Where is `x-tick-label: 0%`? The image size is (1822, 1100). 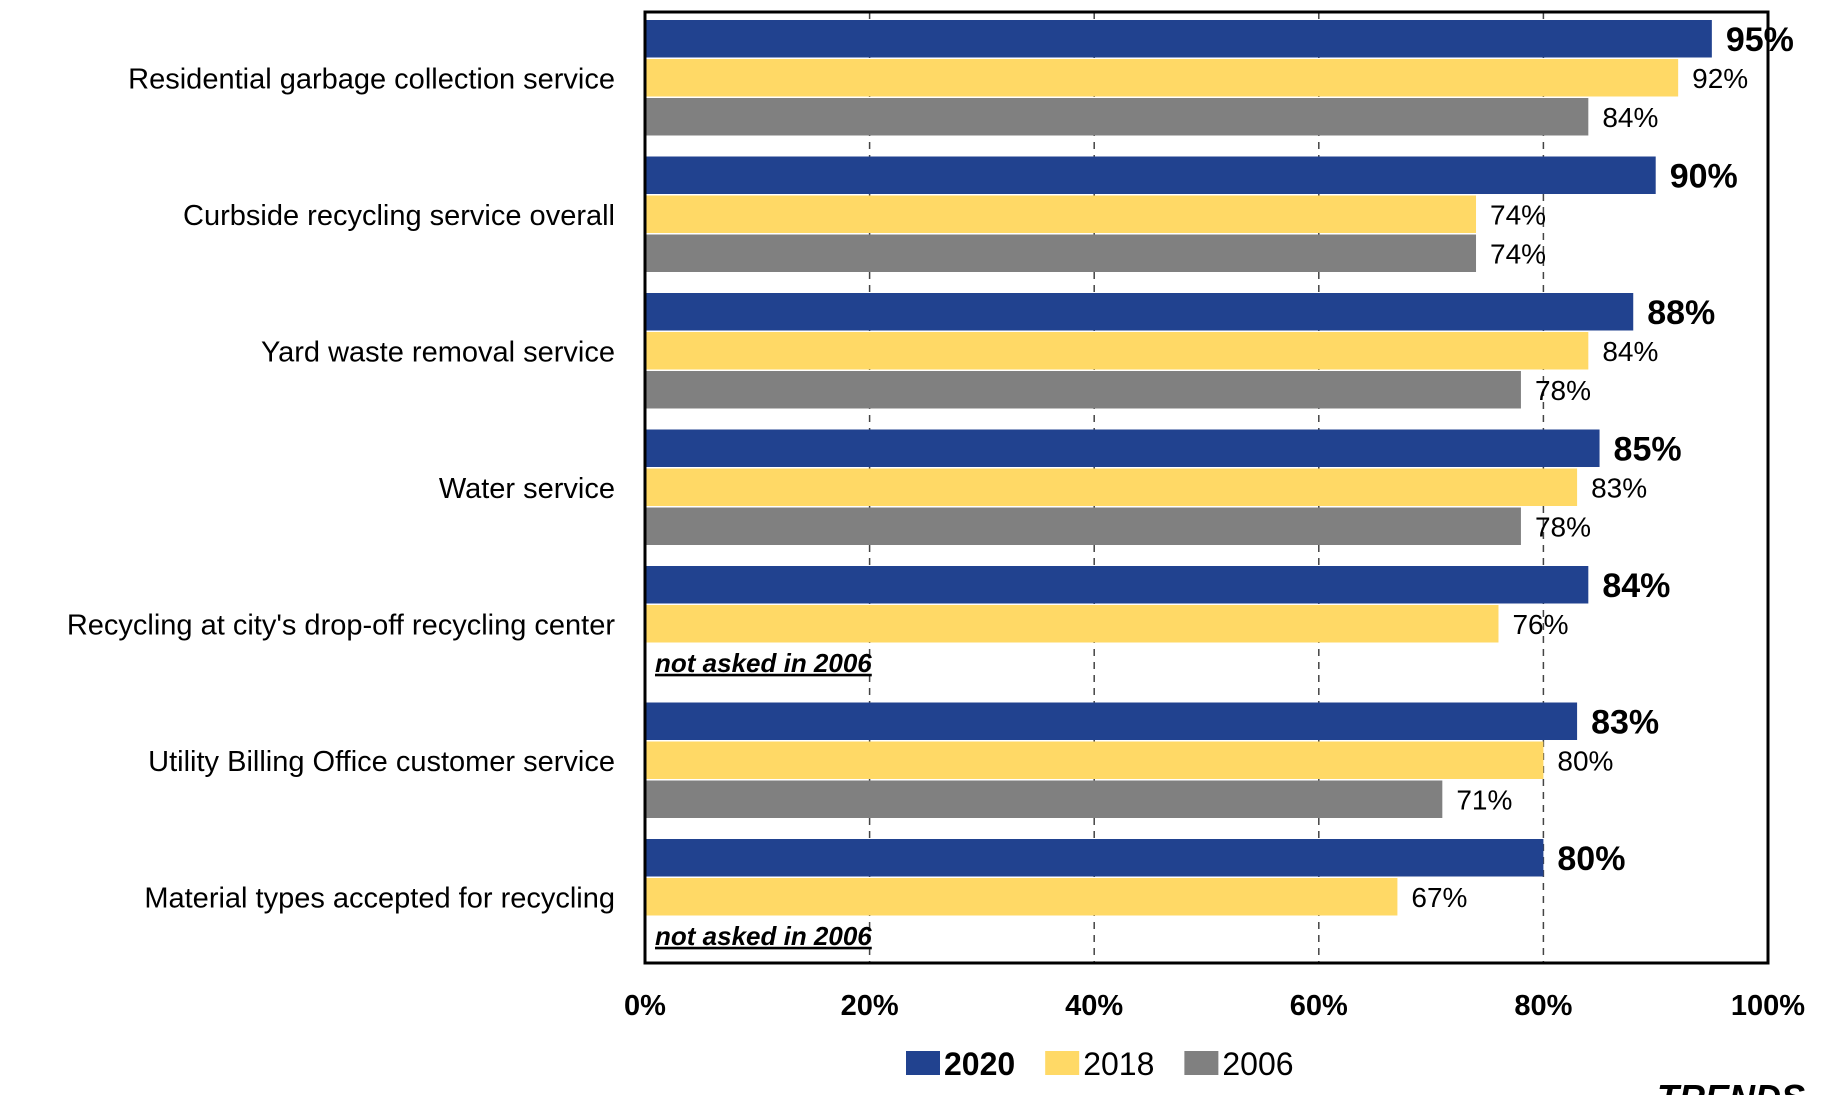
x-tick-label: 0% is located at coordinates (645, 1006).